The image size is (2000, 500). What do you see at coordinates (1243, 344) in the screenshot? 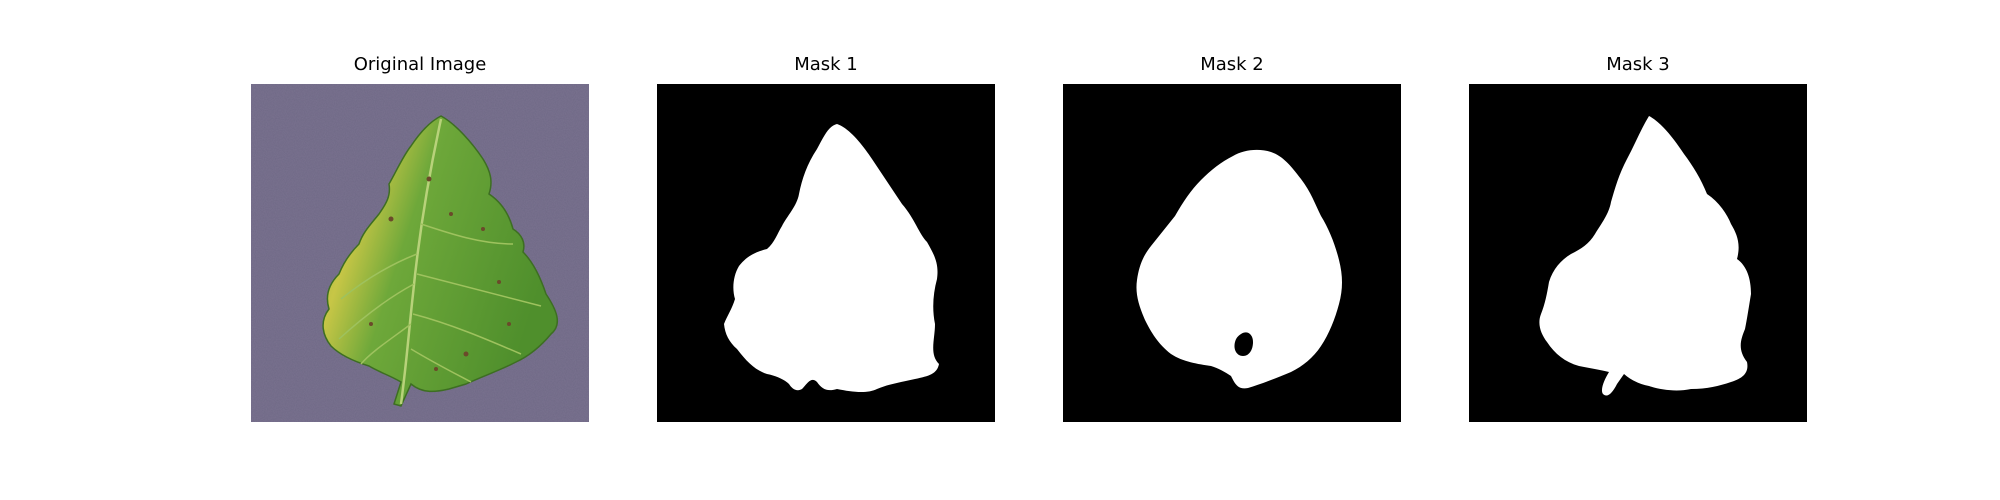
I see `mask-hole` at bounding box center [1243, 344].